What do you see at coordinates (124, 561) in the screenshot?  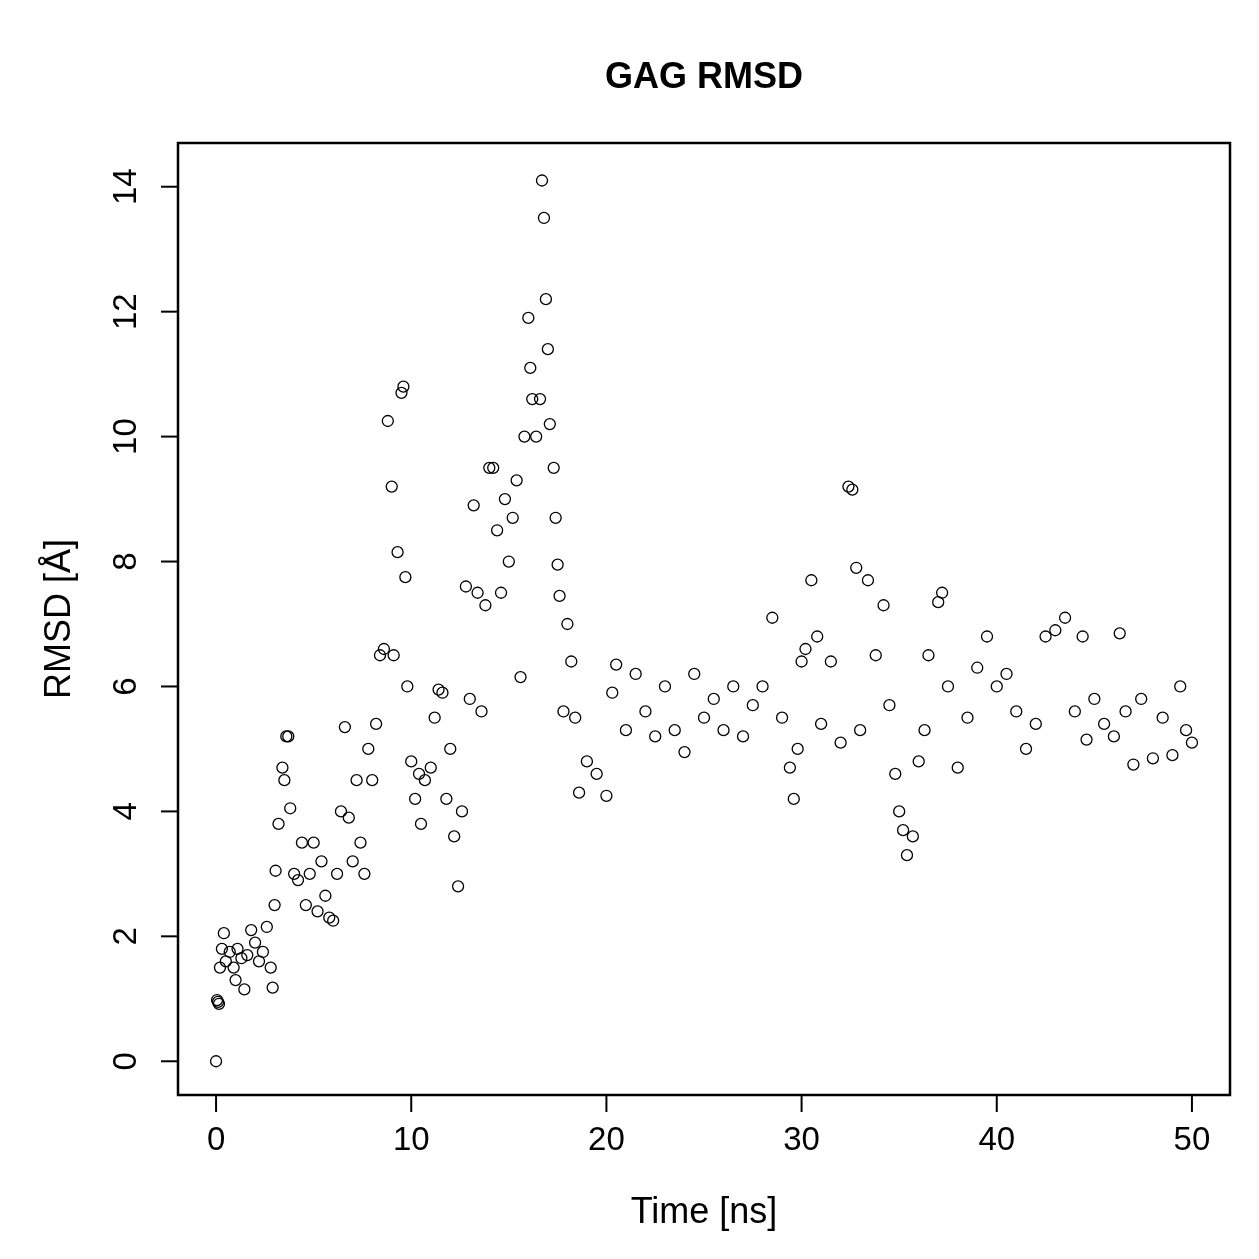 I see `y-tick-label: 8` at bounding box center [124, 561].